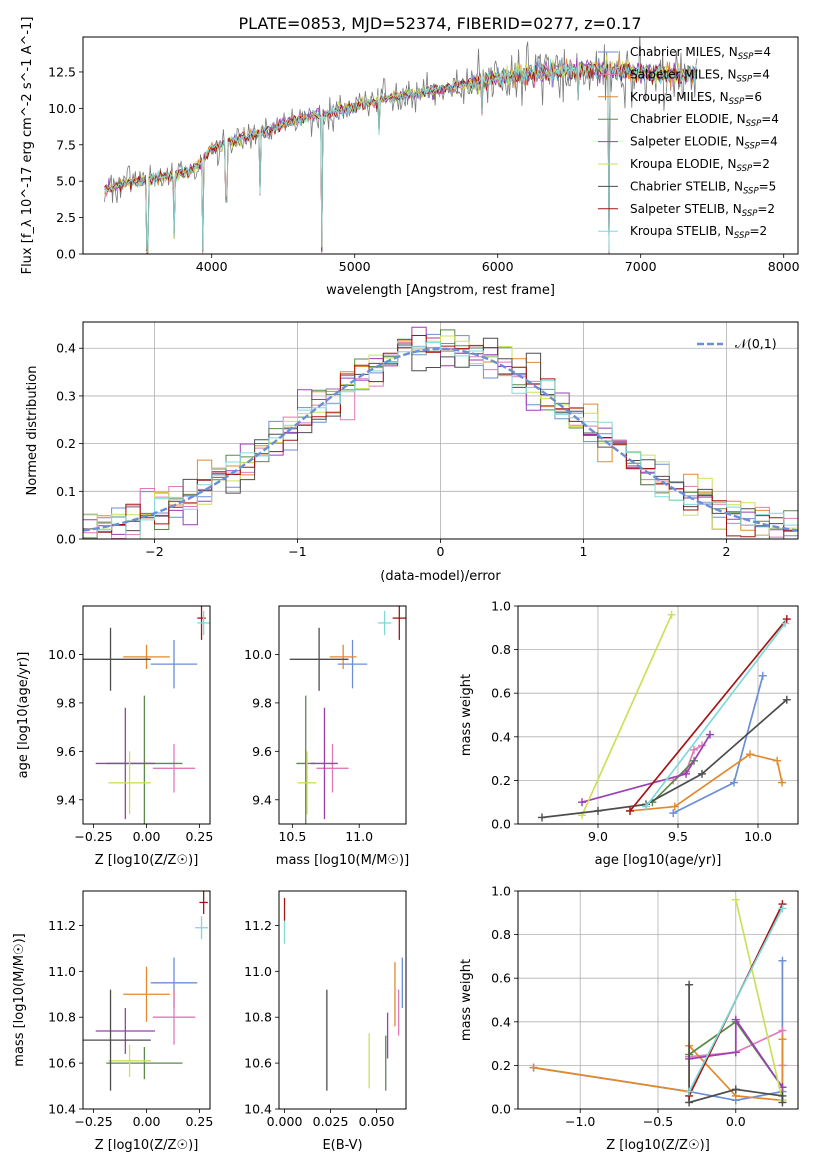 This screenshot has height=1170, width=819. Describe the element at coordinates (756, 343) in the screenshot. I see `legend-label: 𝒩(0,1)` at that location.